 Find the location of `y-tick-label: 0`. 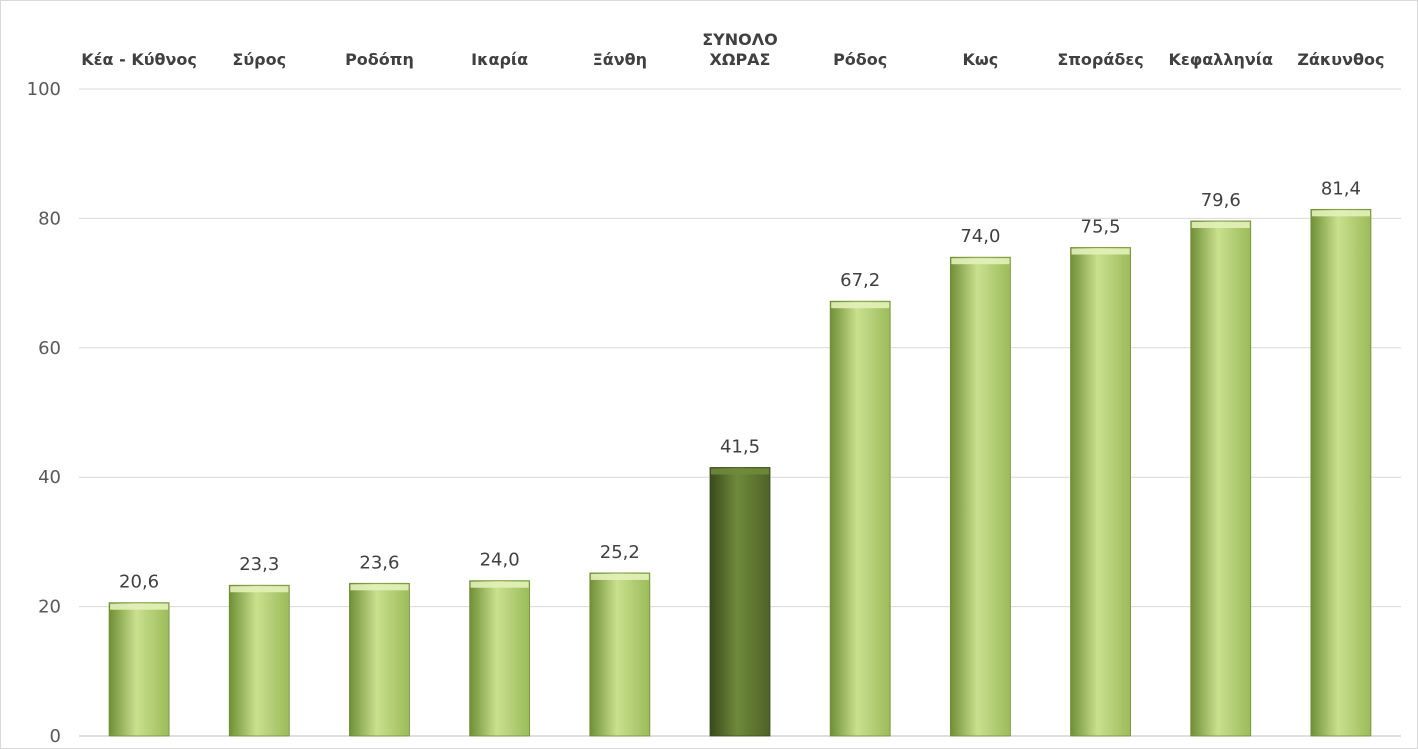

y-tick-label: 0 is located at coordinates (55, 736).